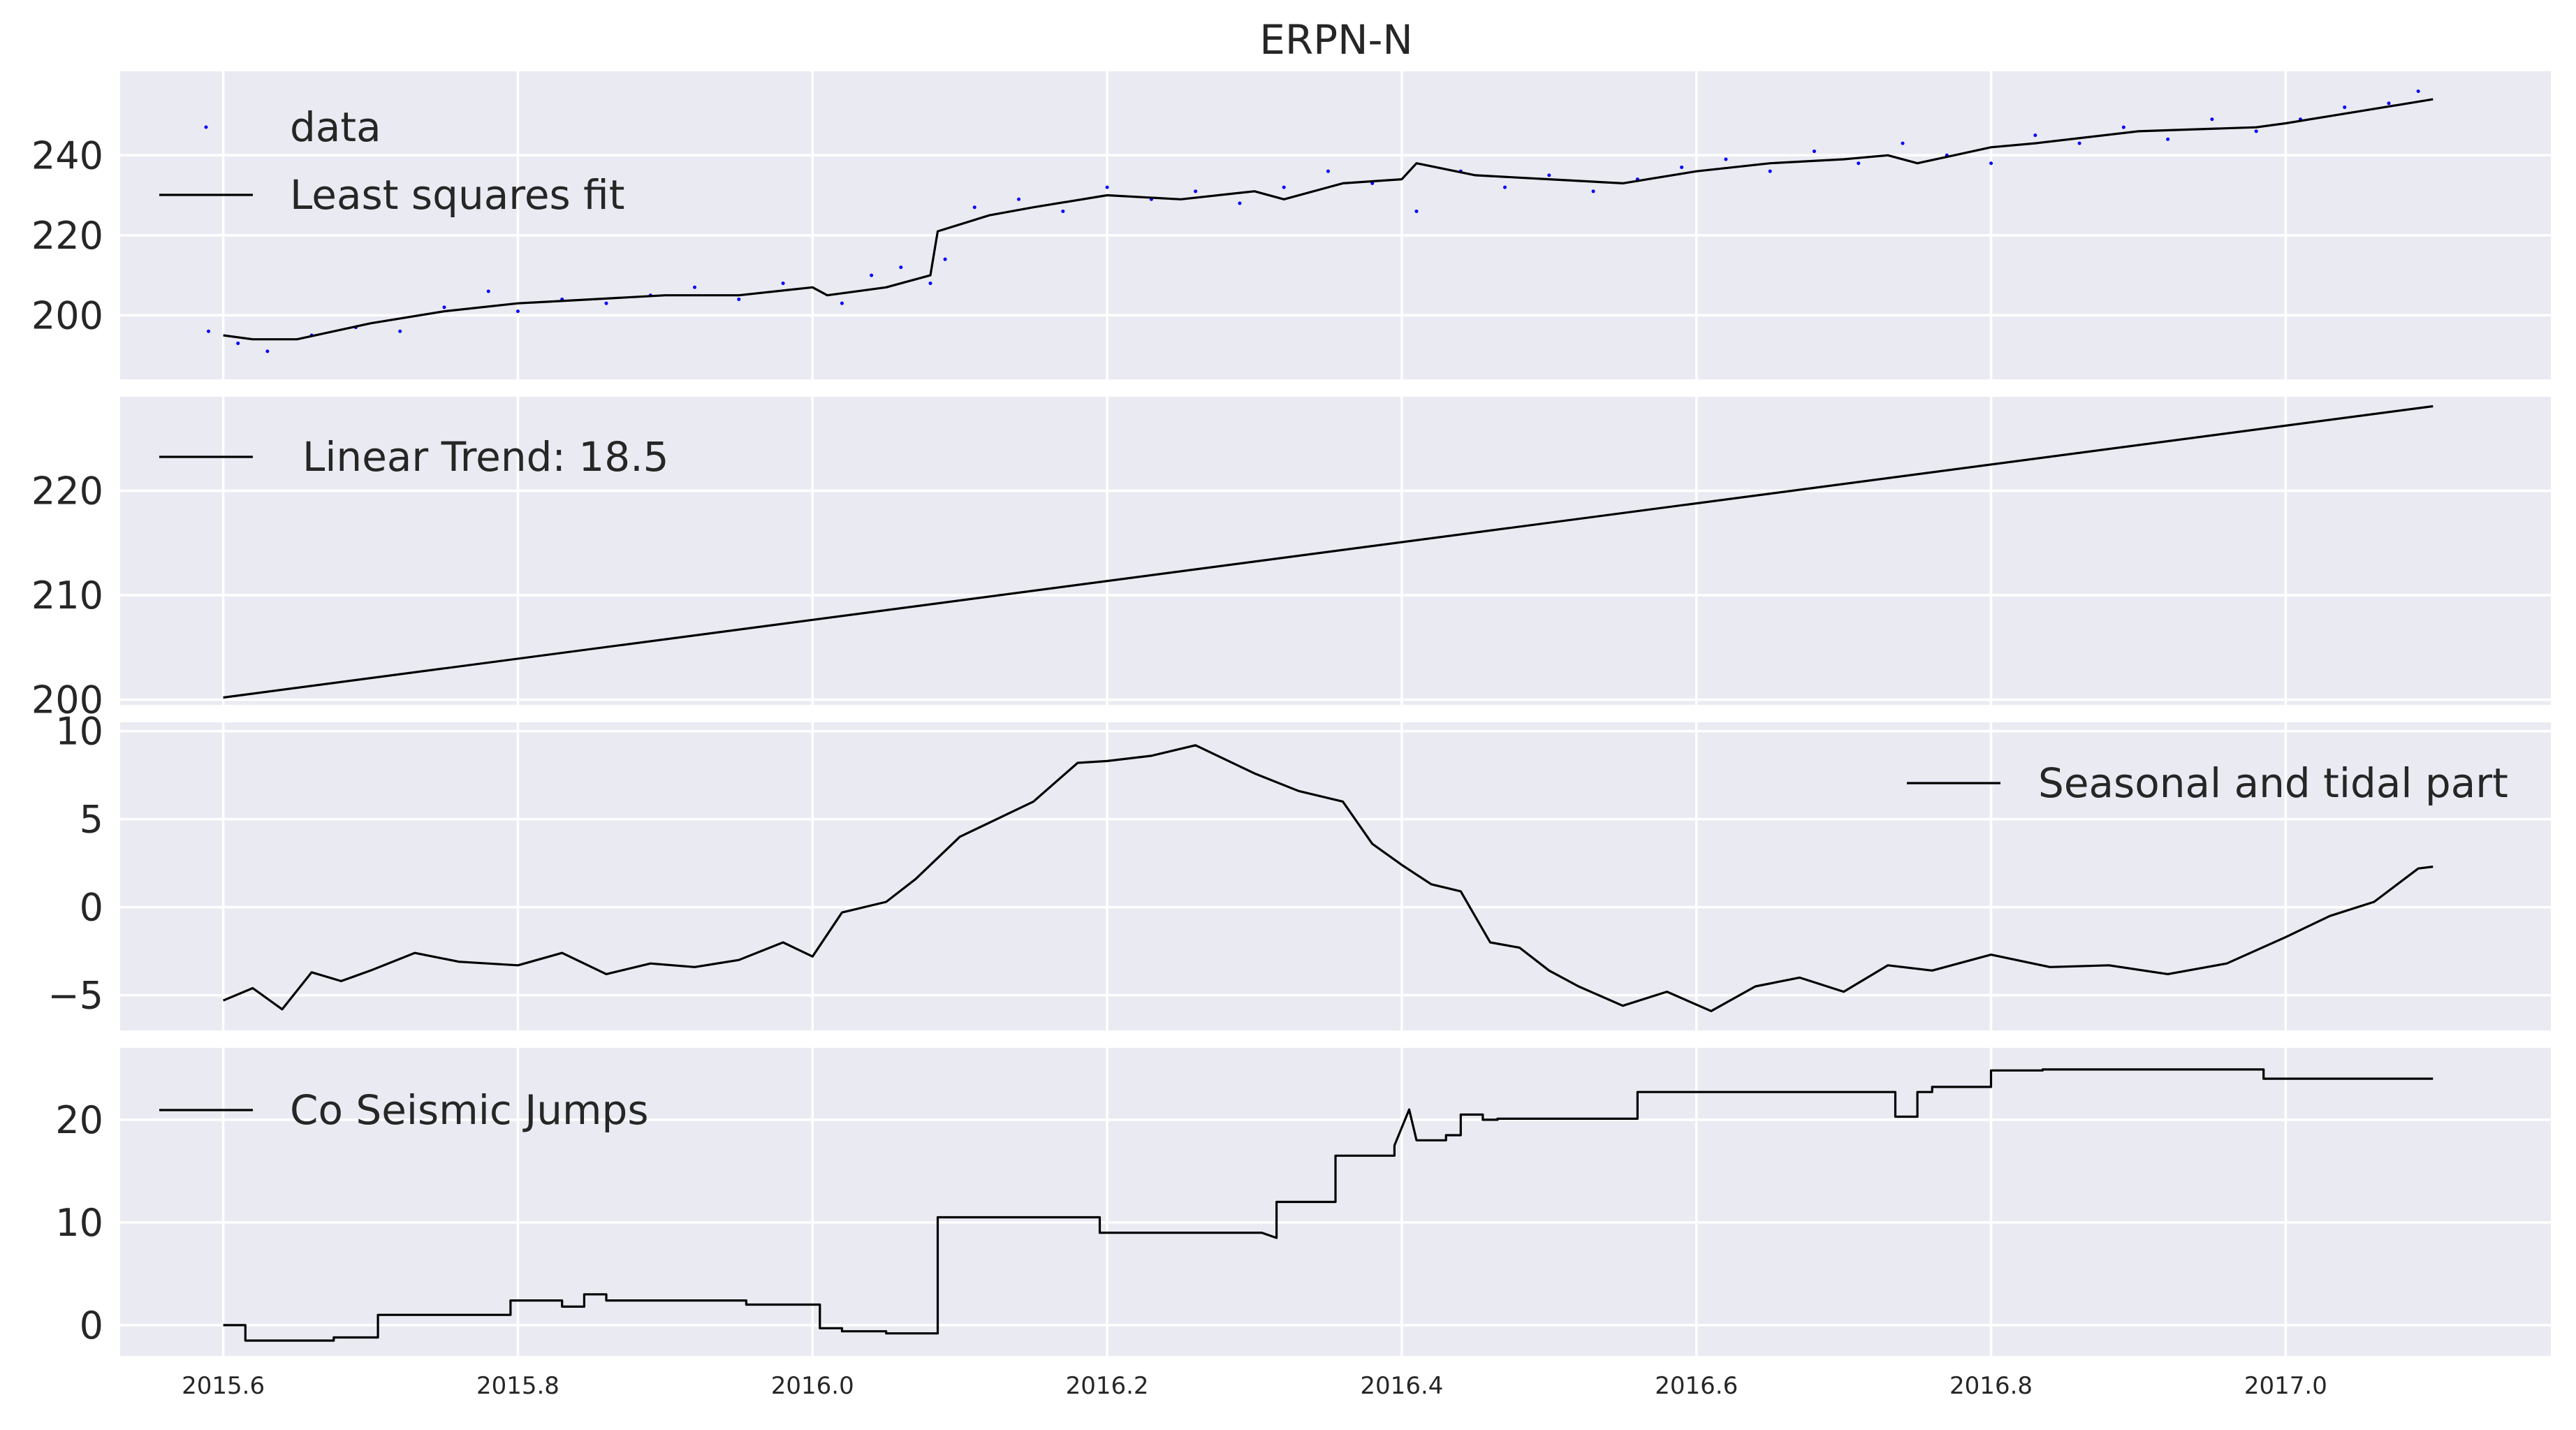 This screenshot has height=1430, width=2576. I want to click on y-tick-label: −5, so click(75, 996).